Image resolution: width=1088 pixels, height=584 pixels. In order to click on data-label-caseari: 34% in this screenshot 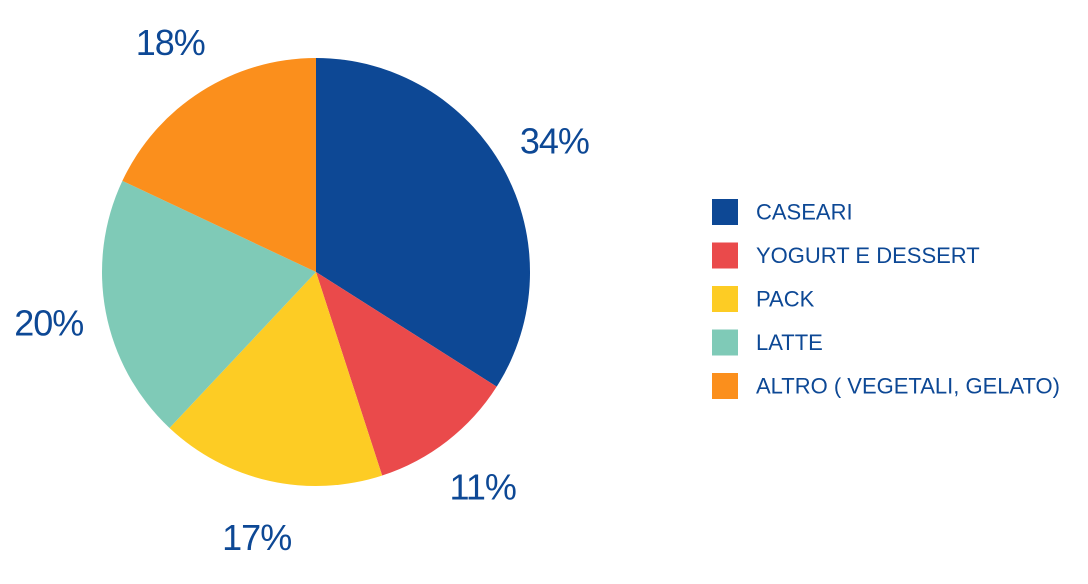, I will do `click(554, 141)`.